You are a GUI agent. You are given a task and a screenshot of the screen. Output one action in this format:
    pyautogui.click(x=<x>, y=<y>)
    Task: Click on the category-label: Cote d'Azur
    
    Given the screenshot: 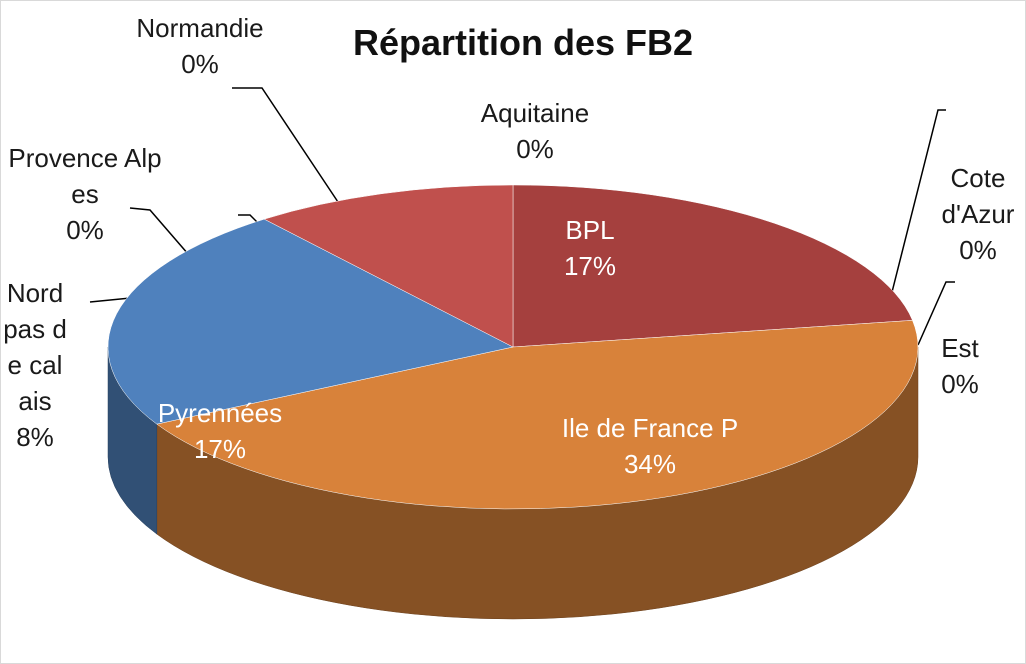 What is the action you would take?
    pyautogui.click(x=978, y=196)
    